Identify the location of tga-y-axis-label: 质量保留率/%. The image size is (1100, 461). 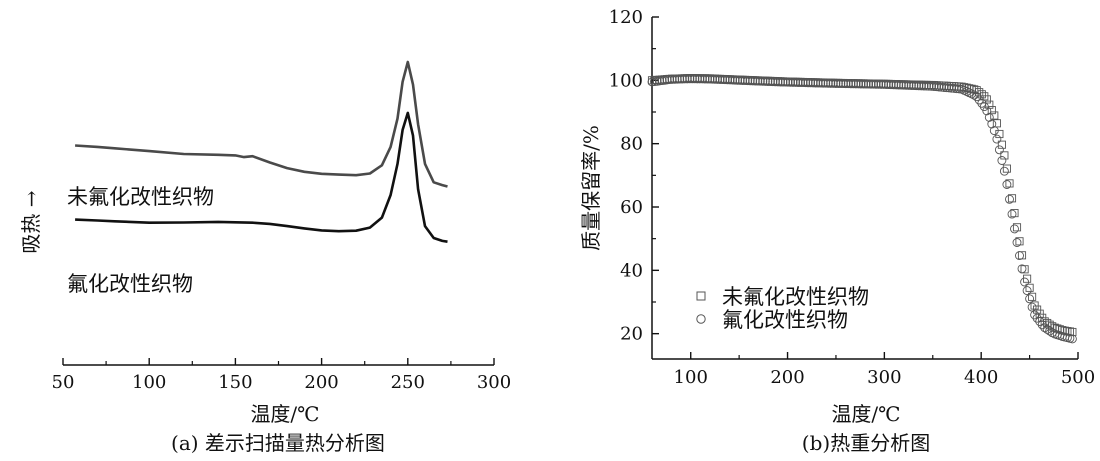
(591, 188).